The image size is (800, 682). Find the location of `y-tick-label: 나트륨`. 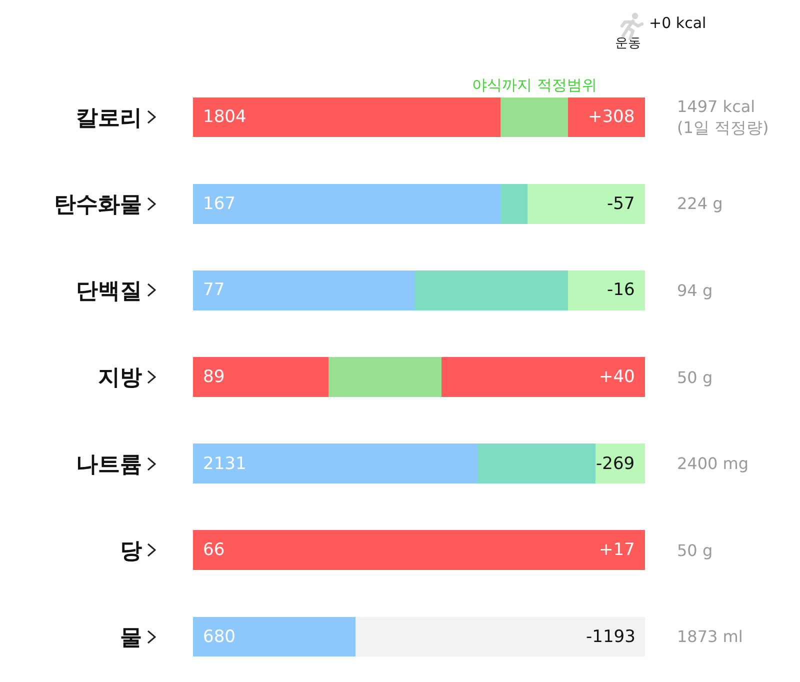

y-tick-label: 나트륨 is located at coordinates (109, 465).